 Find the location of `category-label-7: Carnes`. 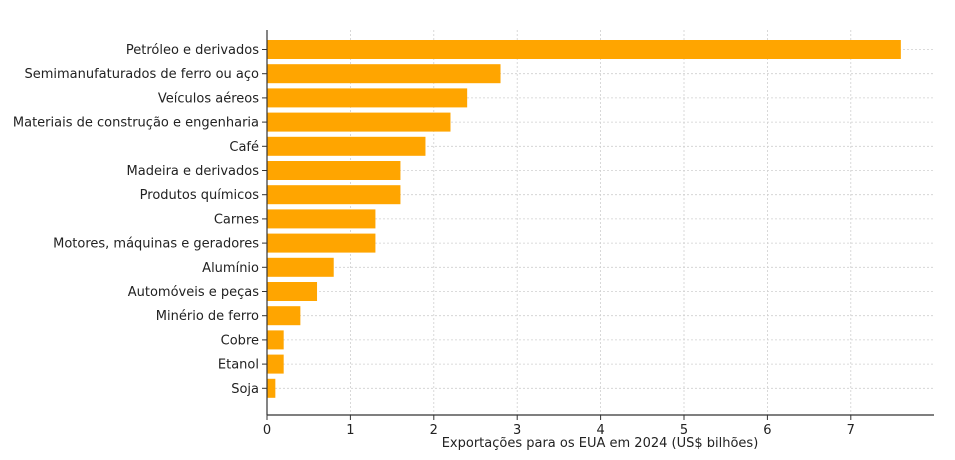

category-label-7: Carnes is located at coordinates (236, 219).